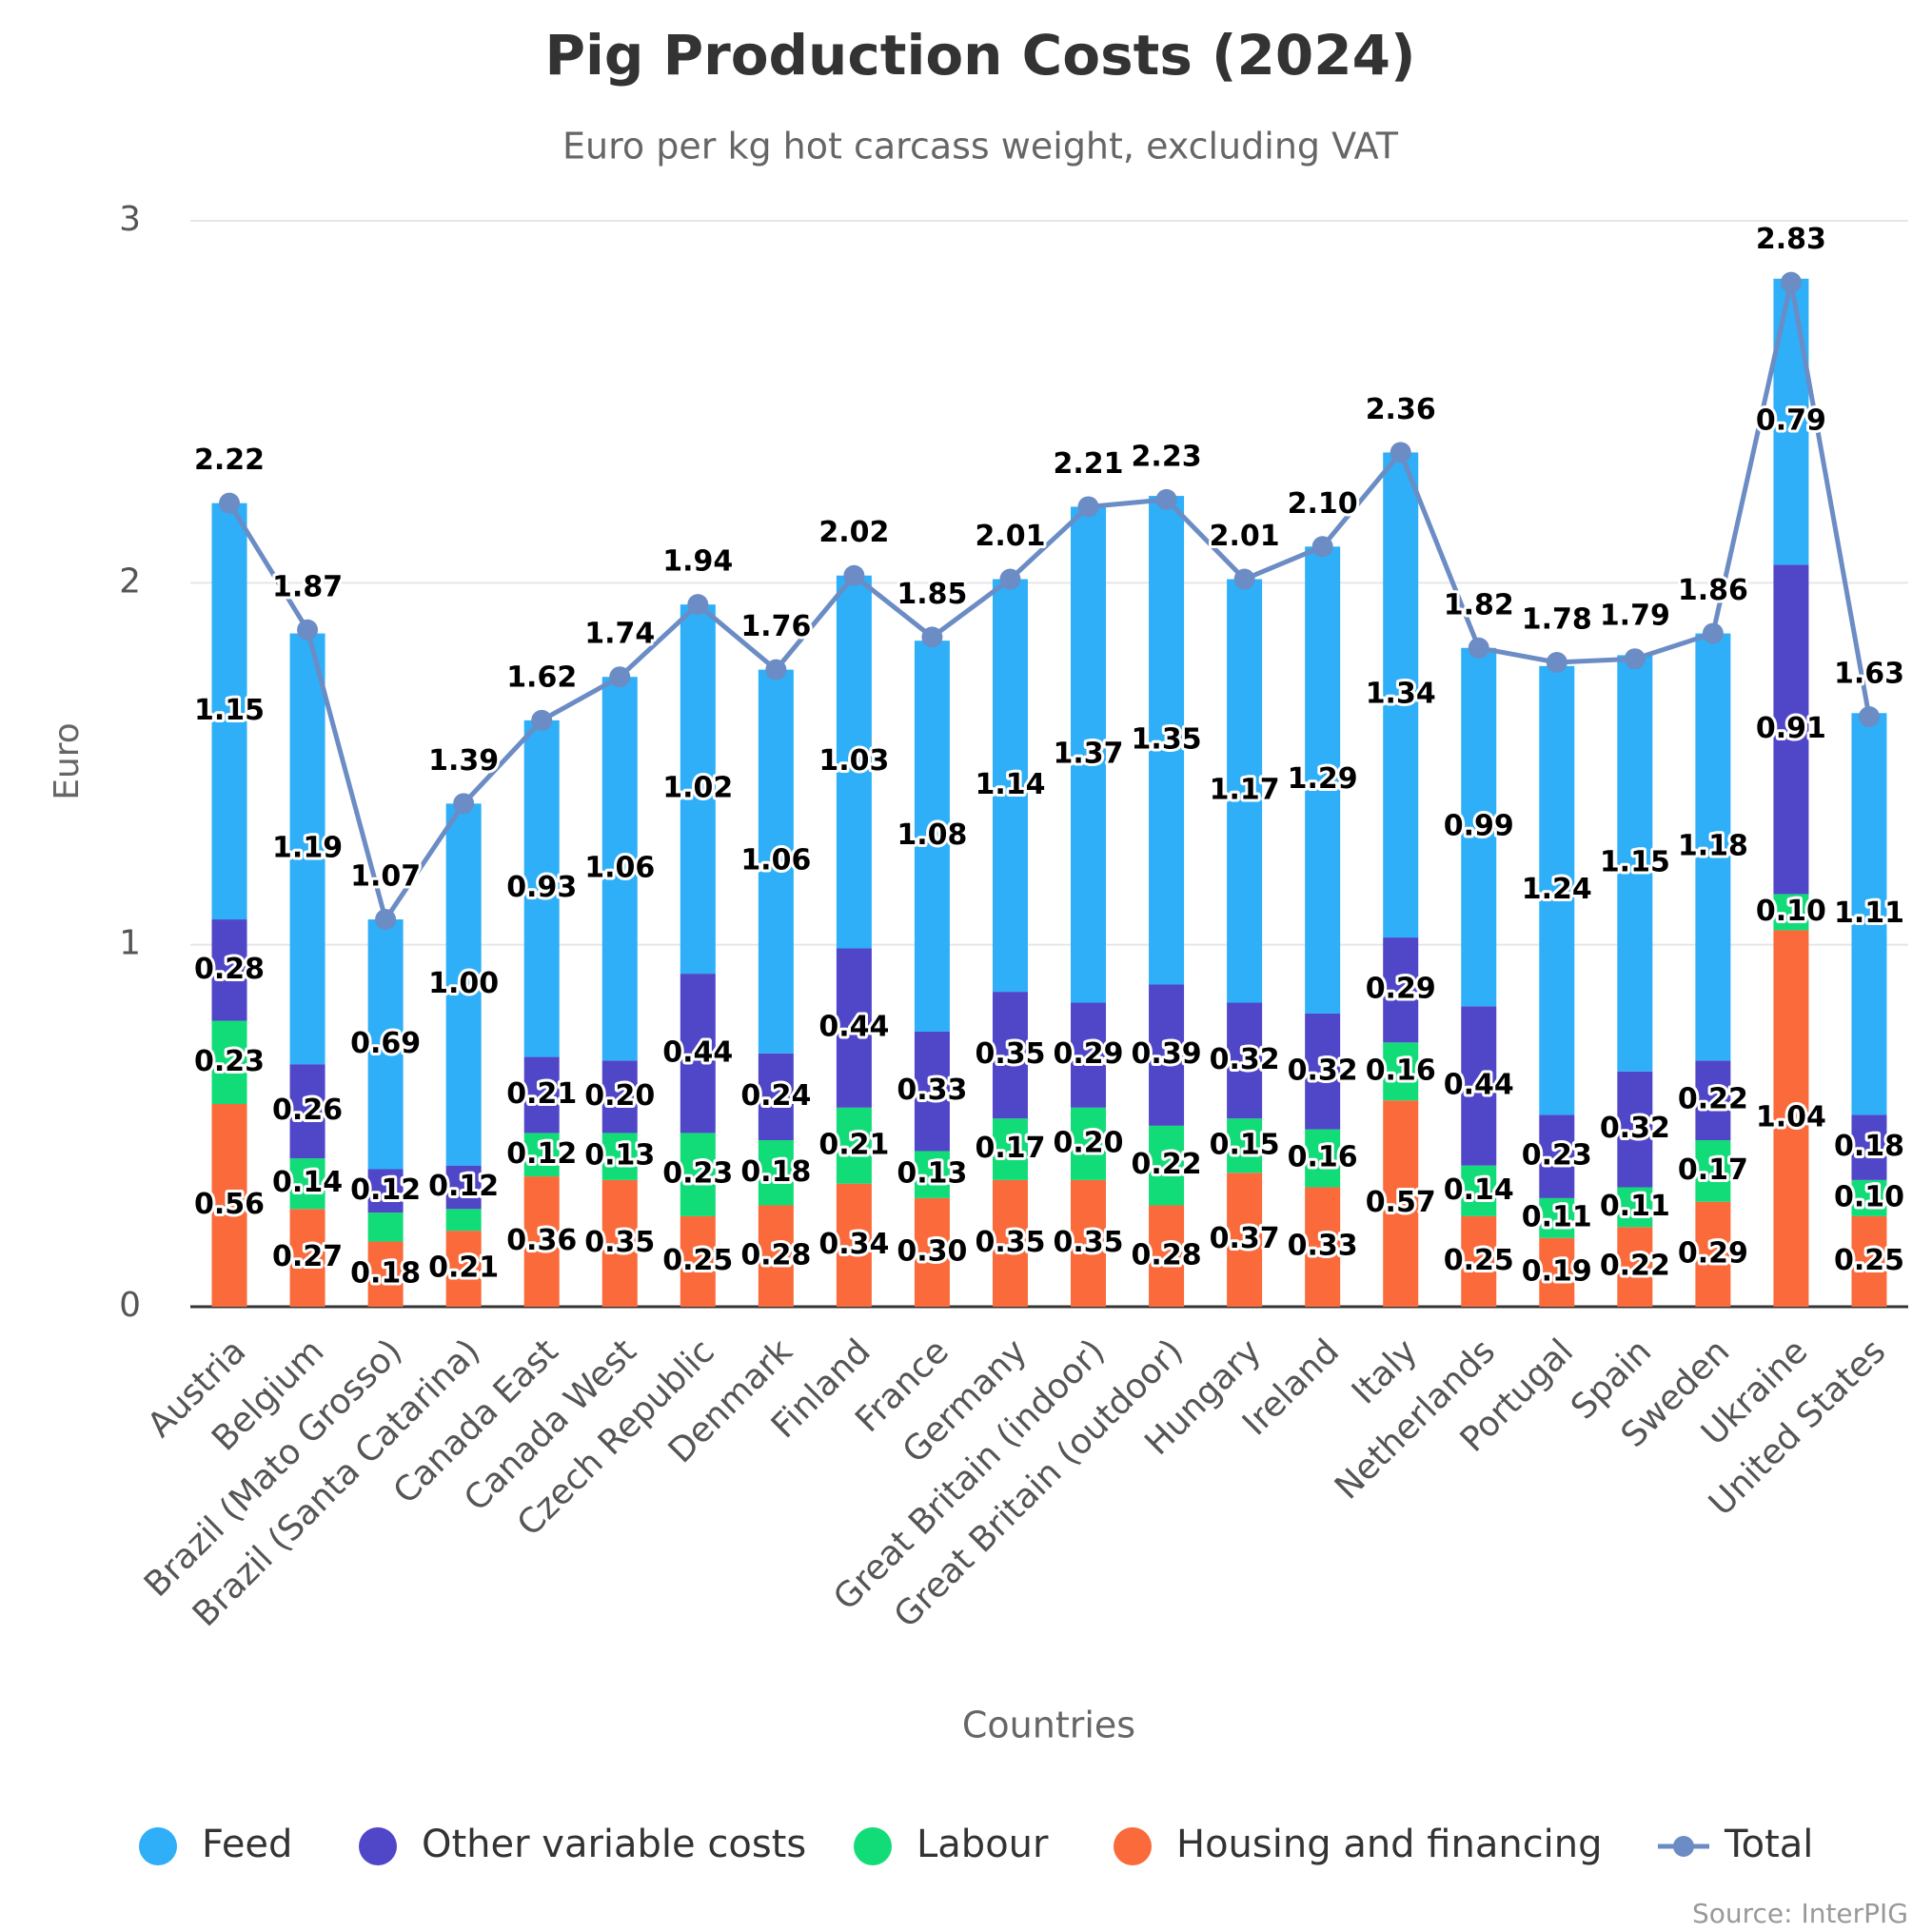 The height and width of the screenshot is (1932, 1932). What do you see at coordinates (130, 943) in the screenshot?
I see `y-tick-label: 1` at bounding box center [130, 943].